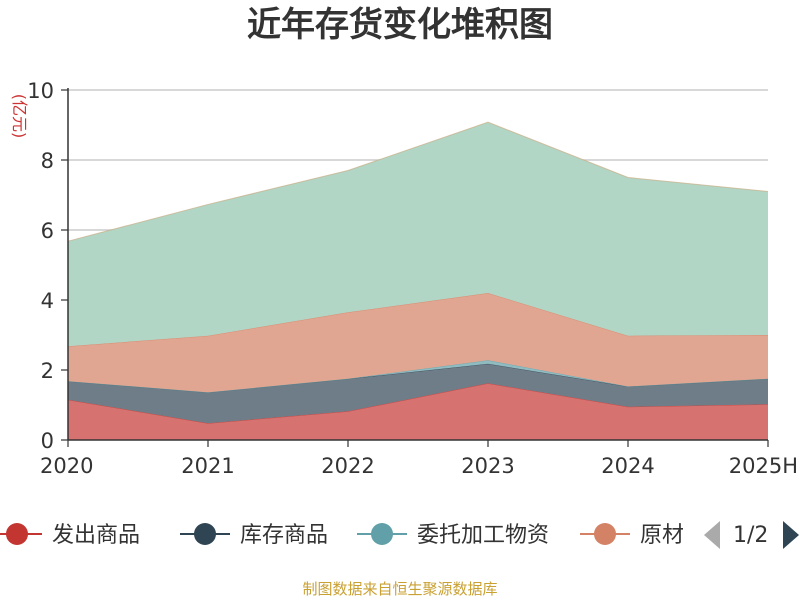  I want to click on legend: 发出商品 库存商品 委托加工物资 原材料 1/2, so click(399, 535).